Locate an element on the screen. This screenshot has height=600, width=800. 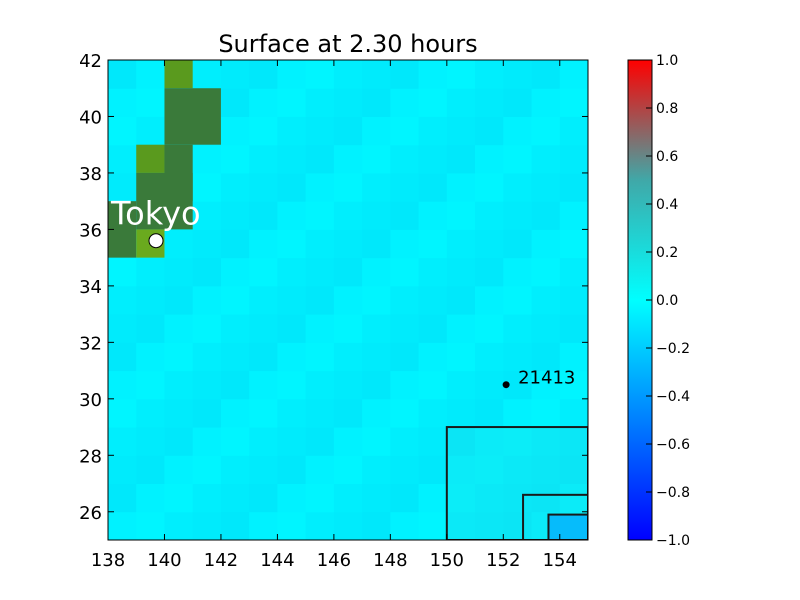
colorbar-tick-label: 1.0 is located at coordinates (667, 61).